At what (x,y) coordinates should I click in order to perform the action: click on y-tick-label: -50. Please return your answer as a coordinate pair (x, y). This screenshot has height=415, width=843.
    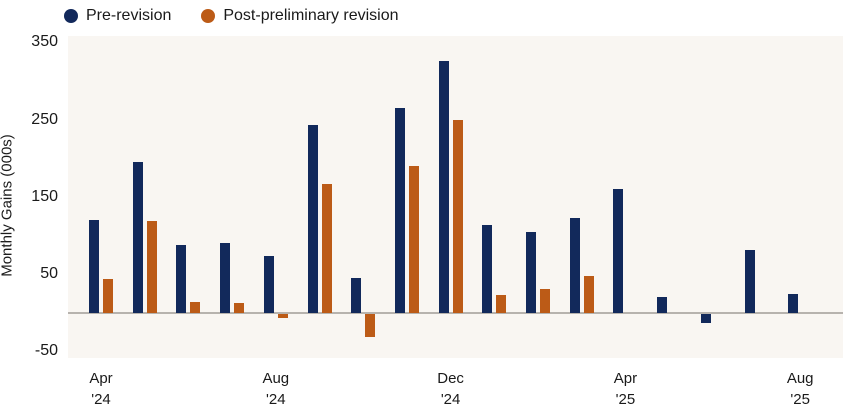
    Looking at the image, I should click on (46, 351).